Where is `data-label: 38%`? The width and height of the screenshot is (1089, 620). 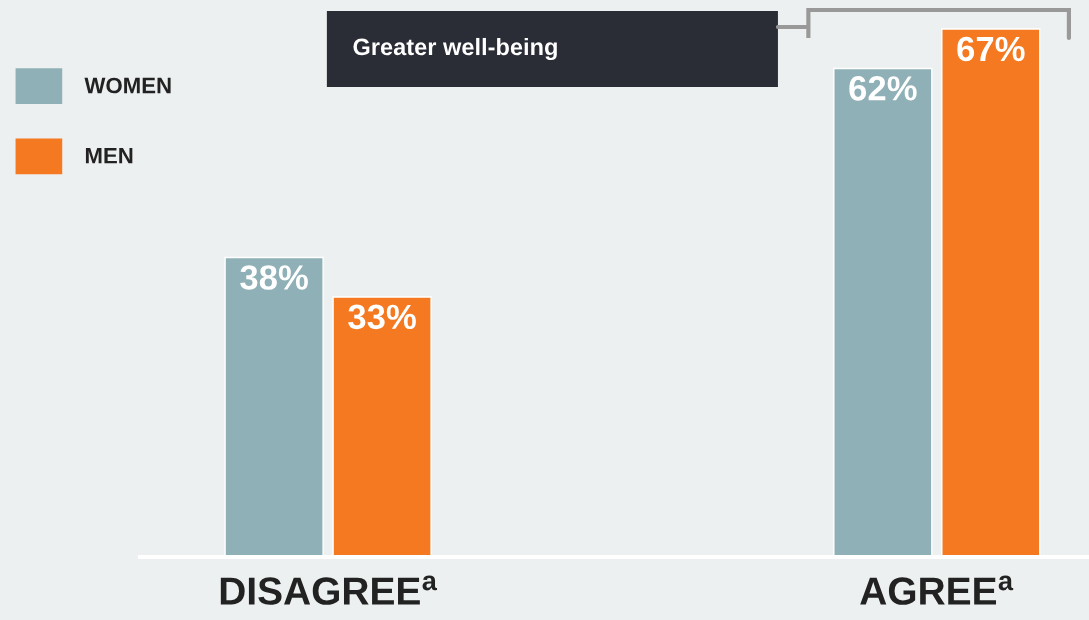 data-label: 38% is located at coordinates (274, 277).